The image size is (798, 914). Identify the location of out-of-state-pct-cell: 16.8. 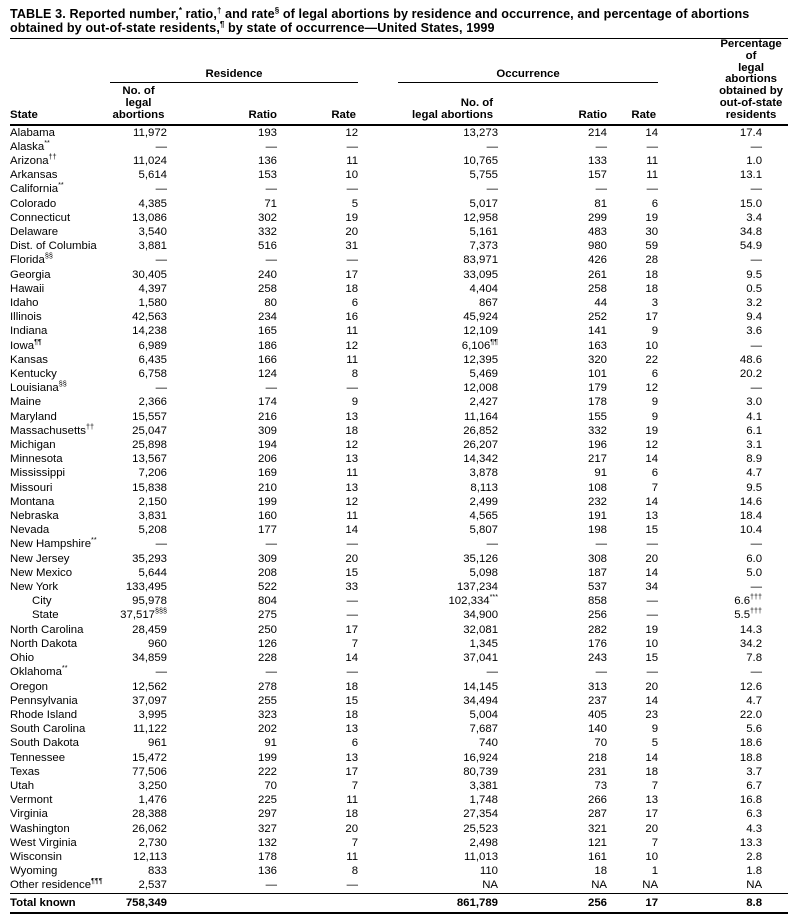
(751, 800).